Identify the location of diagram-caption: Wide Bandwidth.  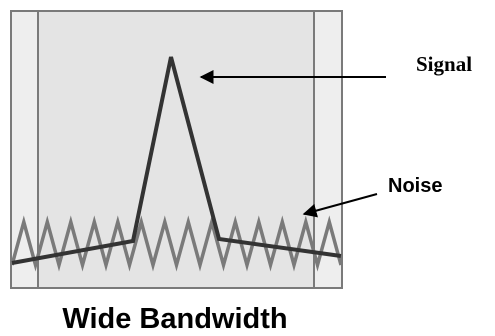
(174, 319).